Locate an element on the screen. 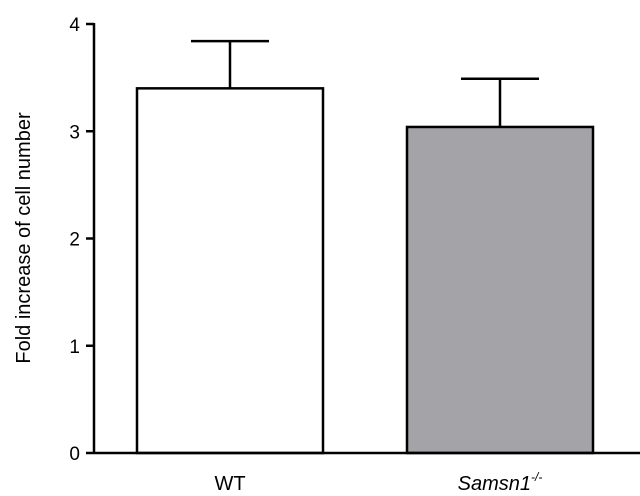  category-name: WT is located at coordinates (229, 484).